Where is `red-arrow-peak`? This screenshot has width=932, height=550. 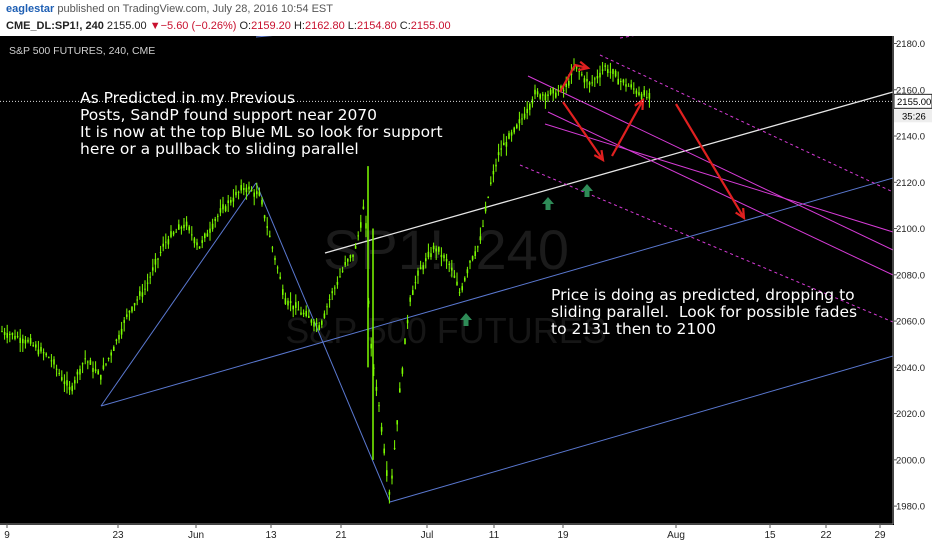
red-arrow-peak is located at coordinates (574, 78).